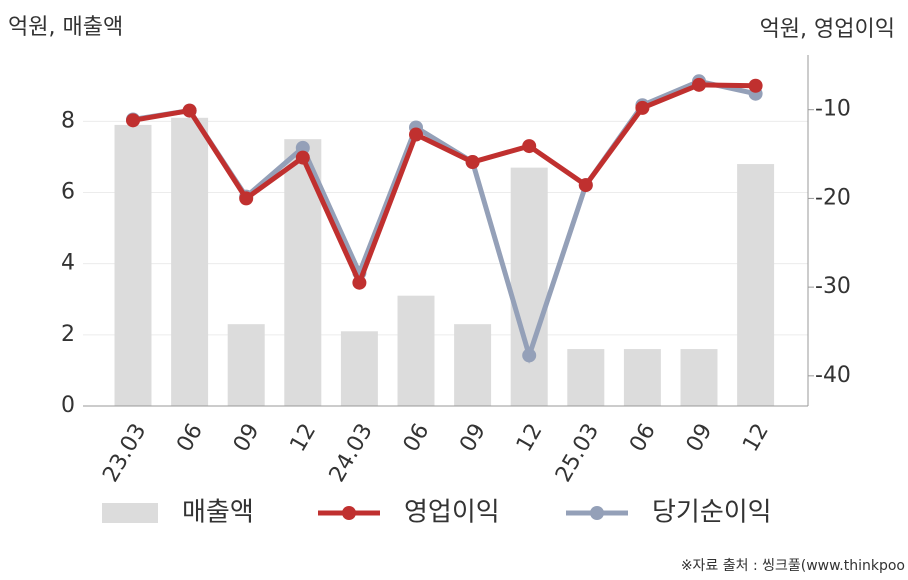 The height and width of the screenshot is (580, 908). What do you see at coordinates (833, 197) in the screenshot?
I see `y2-tick-label: -20` at bounding box center [833, 197].